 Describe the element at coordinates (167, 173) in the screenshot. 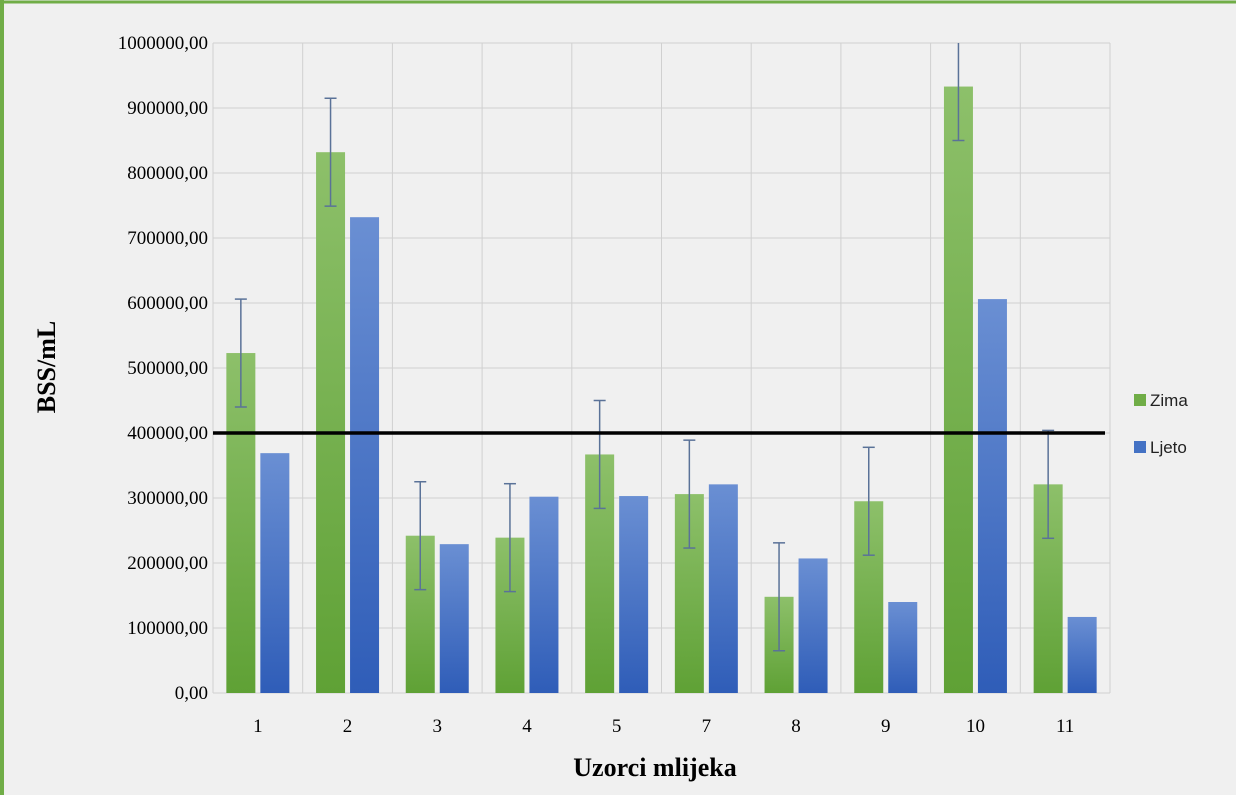

I see `y-tick-label: 800000,00` at that location.